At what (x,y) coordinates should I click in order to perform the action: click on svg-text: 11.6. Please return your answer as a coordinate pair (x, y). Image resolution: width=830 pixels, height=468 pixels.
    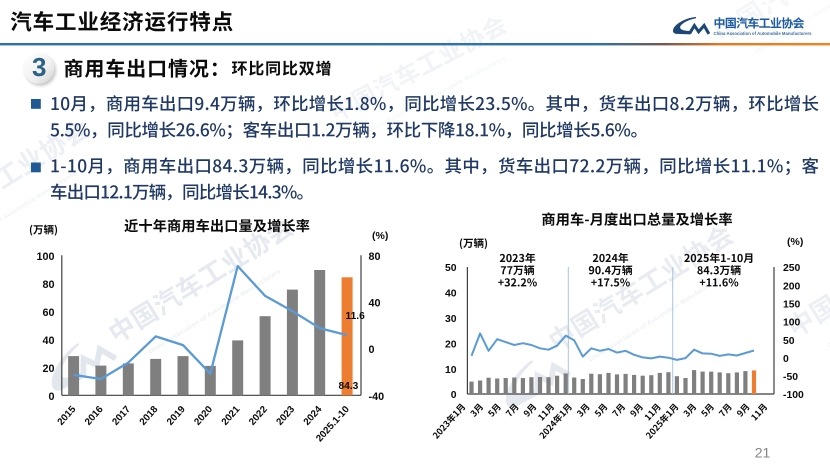
    Looking at the image, I should click on (356, 316).